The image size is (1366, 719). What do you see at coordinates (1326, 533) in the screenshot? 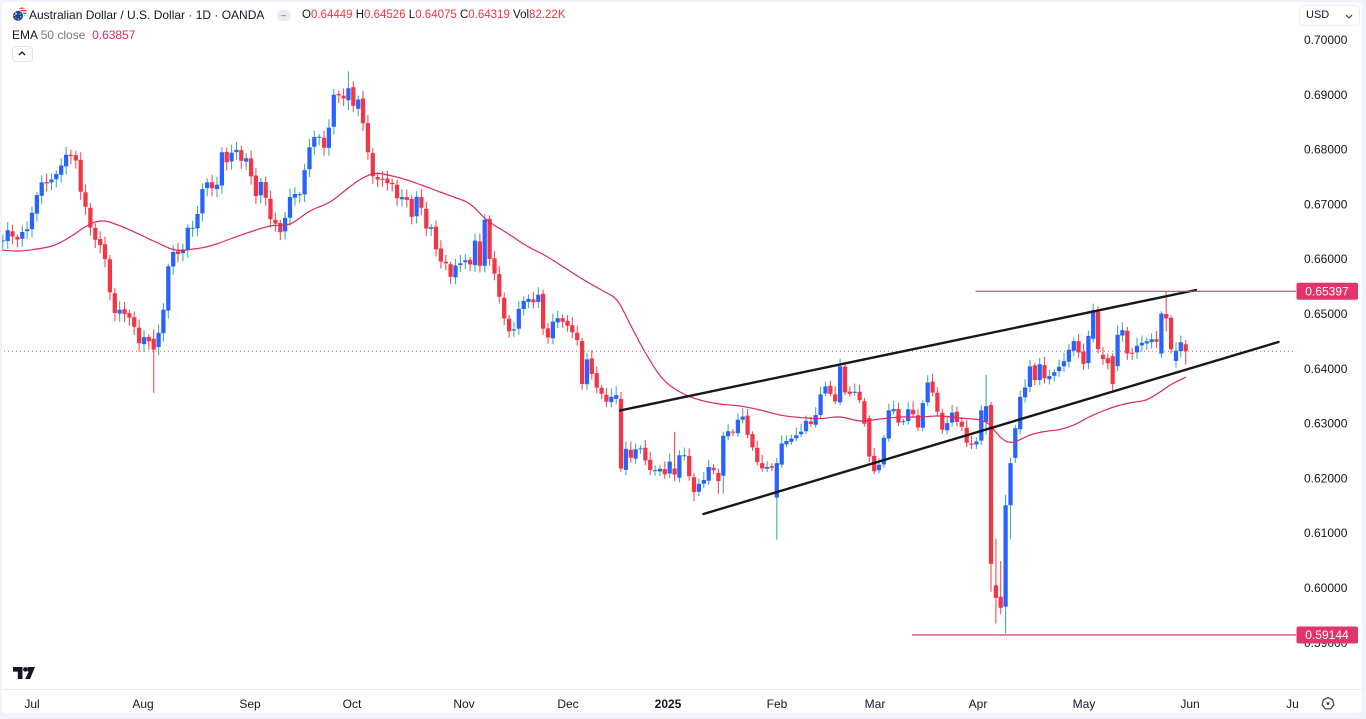
I see `svg-text: 0.61000` at bounding box center [1326, 533].